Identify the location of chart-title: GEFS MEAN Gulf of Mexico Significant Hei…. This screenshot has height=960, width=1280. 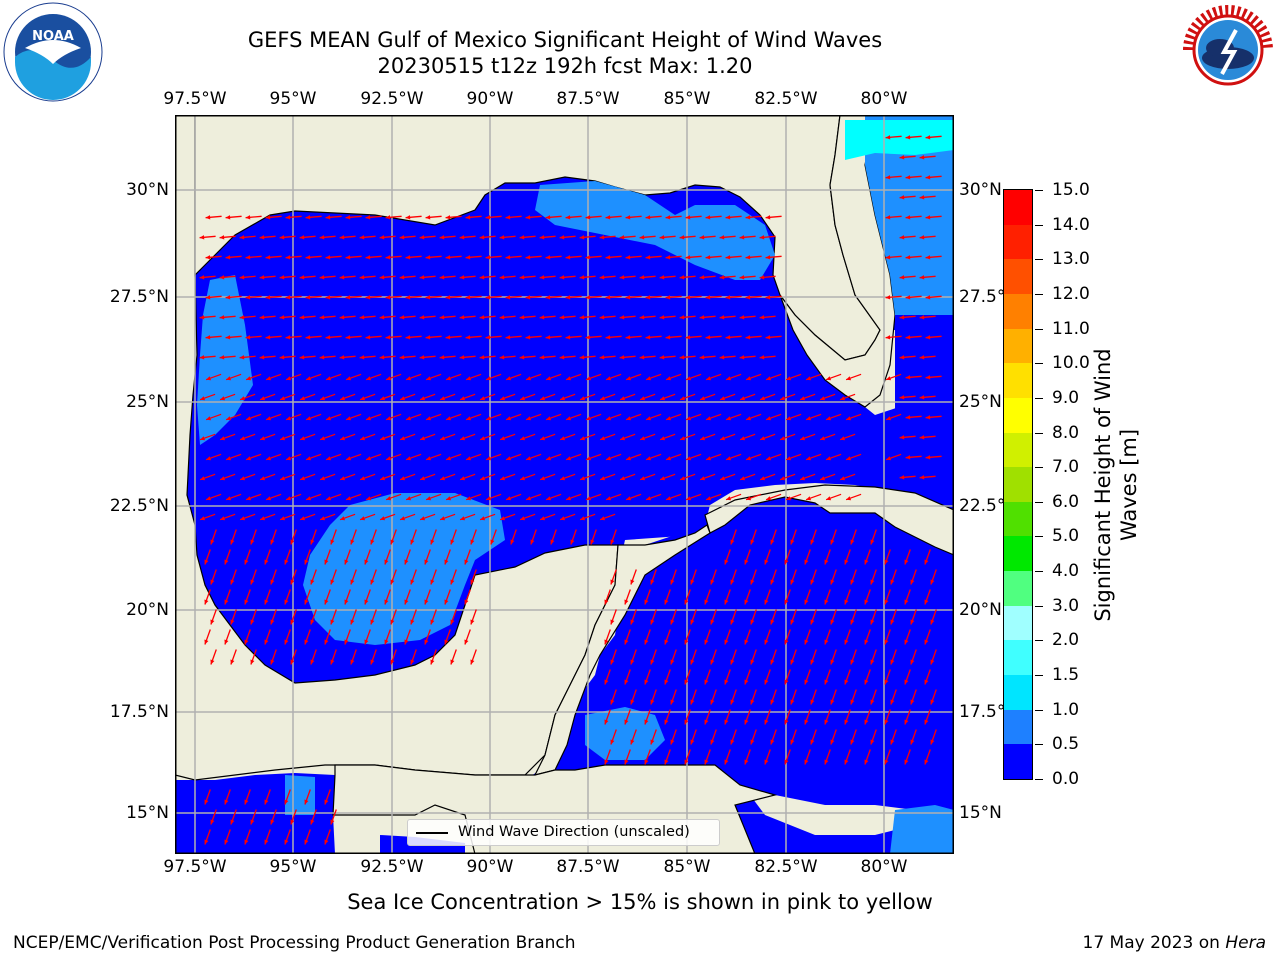
(565, 40).